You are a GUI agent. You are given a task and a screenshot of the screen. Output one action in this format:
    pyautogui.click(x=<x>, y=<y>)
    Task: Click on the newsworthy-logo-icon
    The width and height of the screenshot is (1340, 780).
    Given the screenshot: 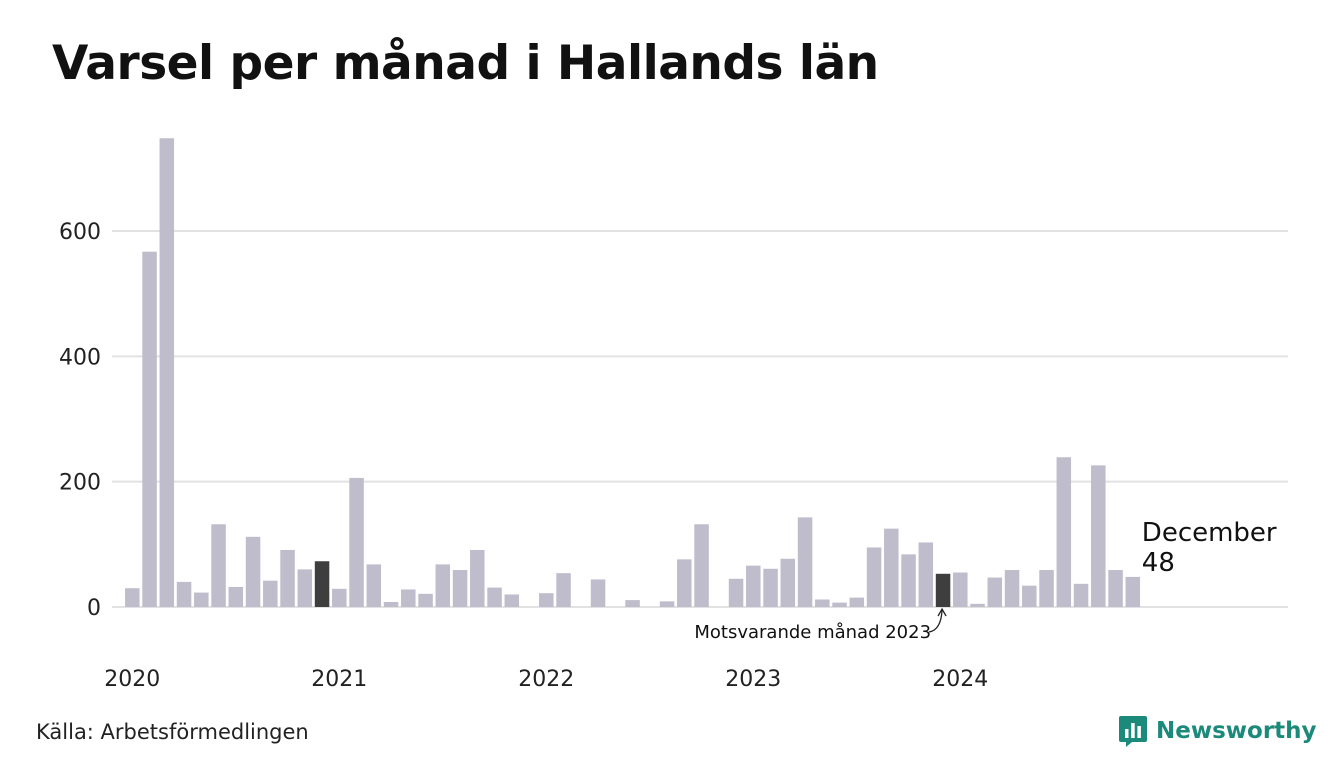 What is the action you would take?
    pyautogui.click(x=1133, y=731)
    